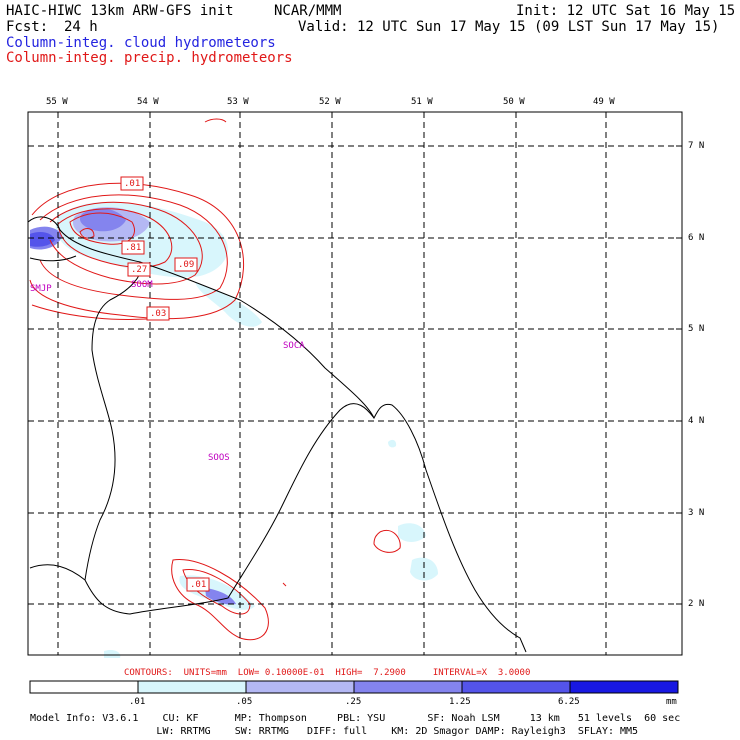  Describe the element at coordinates (120, 11) in the screenshot. I see `model-title: HAIC-HIWC 13km ARW-GFS init` at that location.